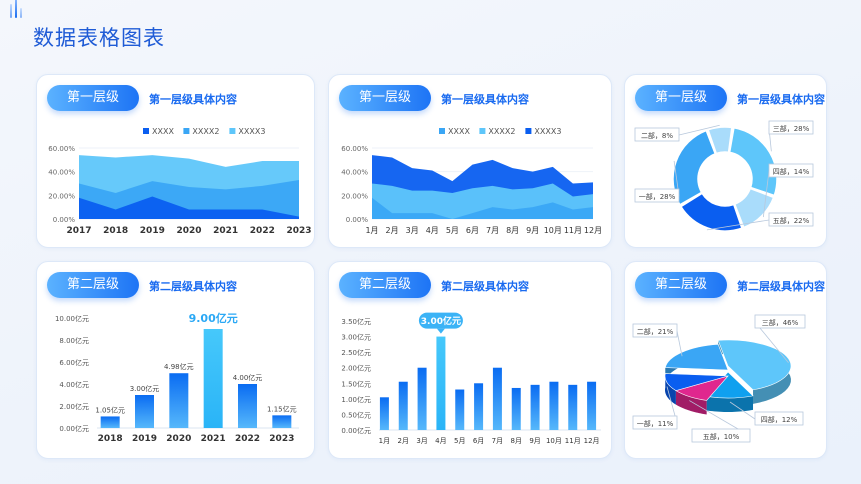 Image resolution: width=861 pixels, height=484 pixels. I want to click on highlight-callout-pointer, so click(440, 331).